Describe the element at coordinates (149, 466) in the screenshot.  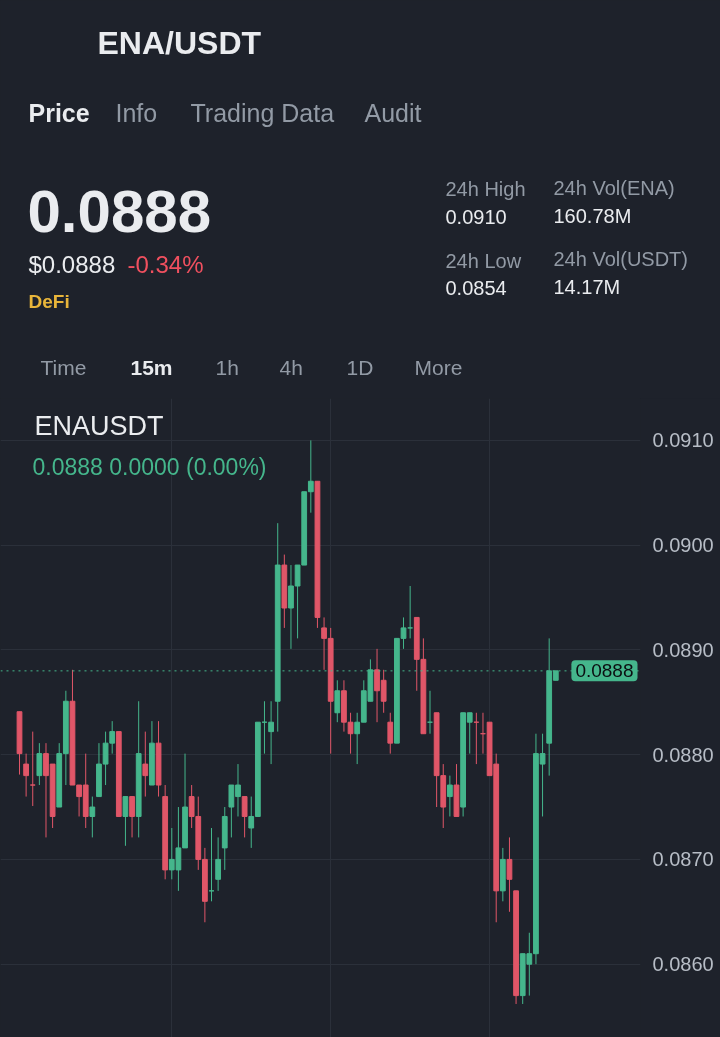
I see `annotation: 0.0888 0.0000 (0.00%)` at that location.